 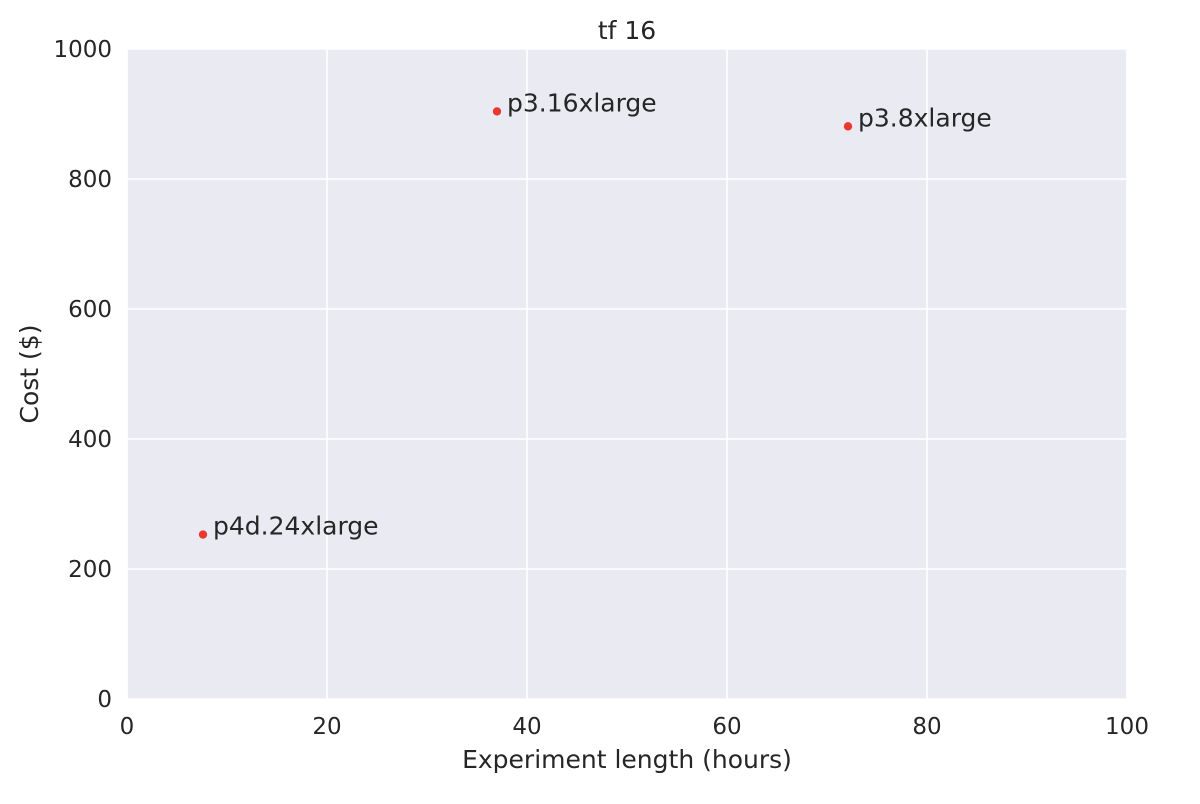 What do you see at coordinates (726, 727) in the screenshot?
I see `x-tick-label: 60` at bounding box center [726, 727].